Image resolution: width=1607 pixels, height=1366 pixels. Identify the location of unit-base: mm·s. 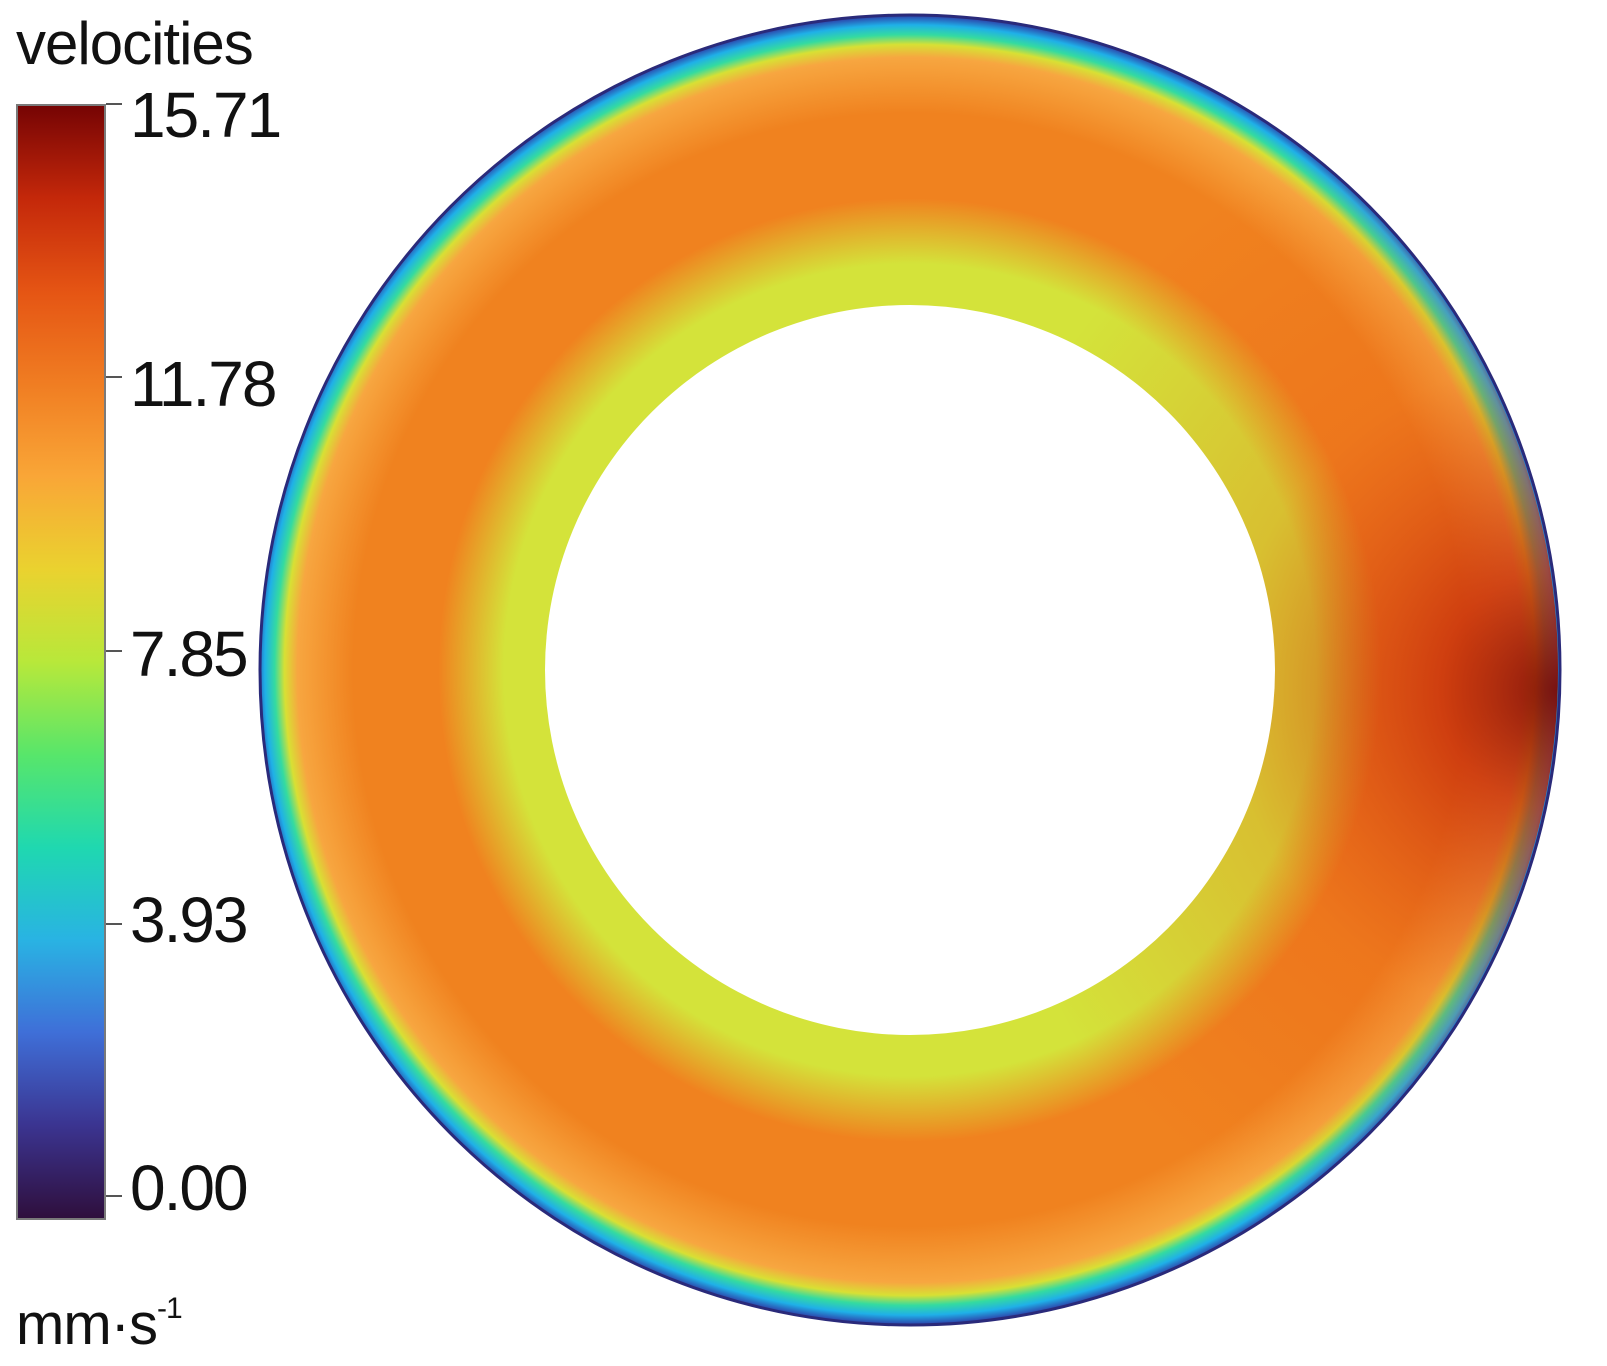
(87, 1324).